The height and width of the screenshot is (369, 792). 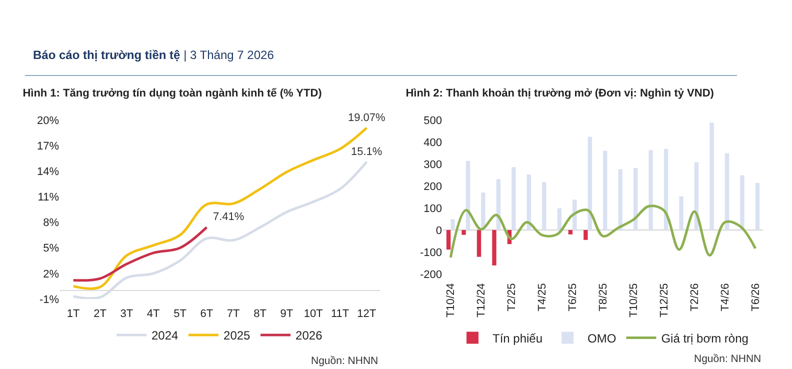 I want to click on y-tick-label: 400, so click(x=433, y=142).